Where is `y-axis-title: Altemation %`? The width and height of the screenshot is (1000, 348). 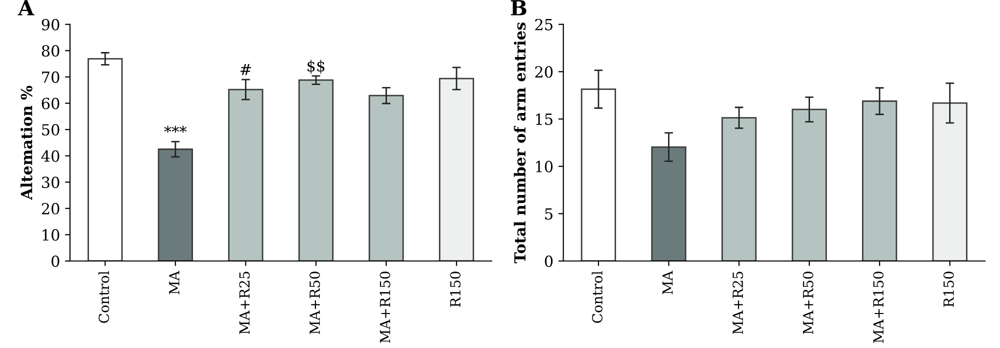
y-axis-title: Altemation % is located at coordinates (26, 143).